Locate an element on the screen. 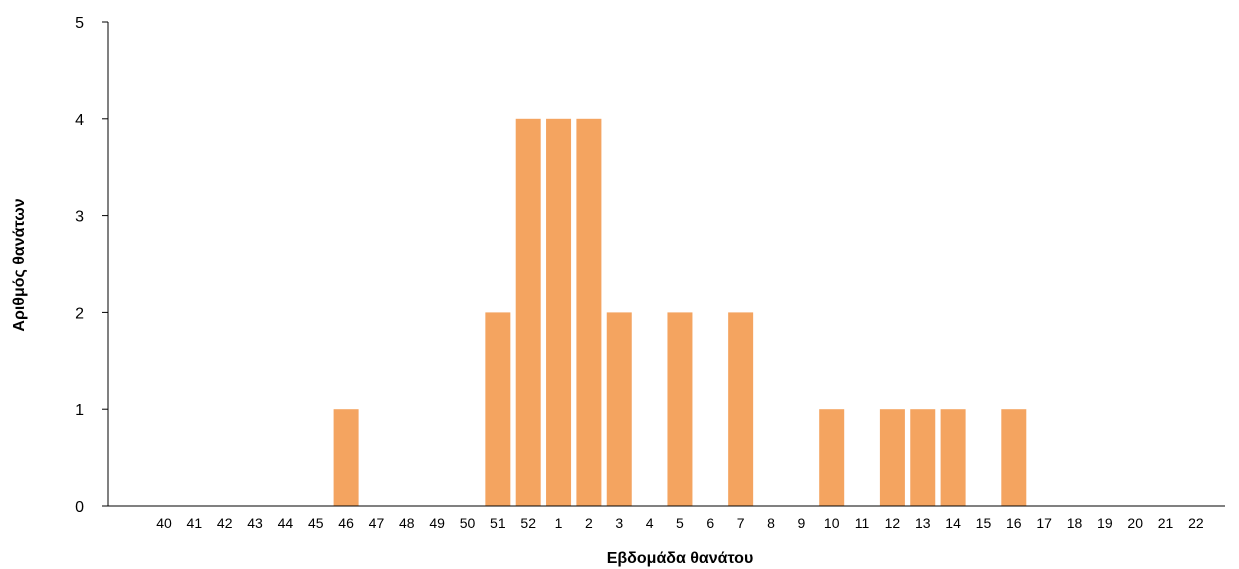 The height and width of the screenshot is (569, 1239). x-tick-label: 14 is located at coordinates (953, 523).